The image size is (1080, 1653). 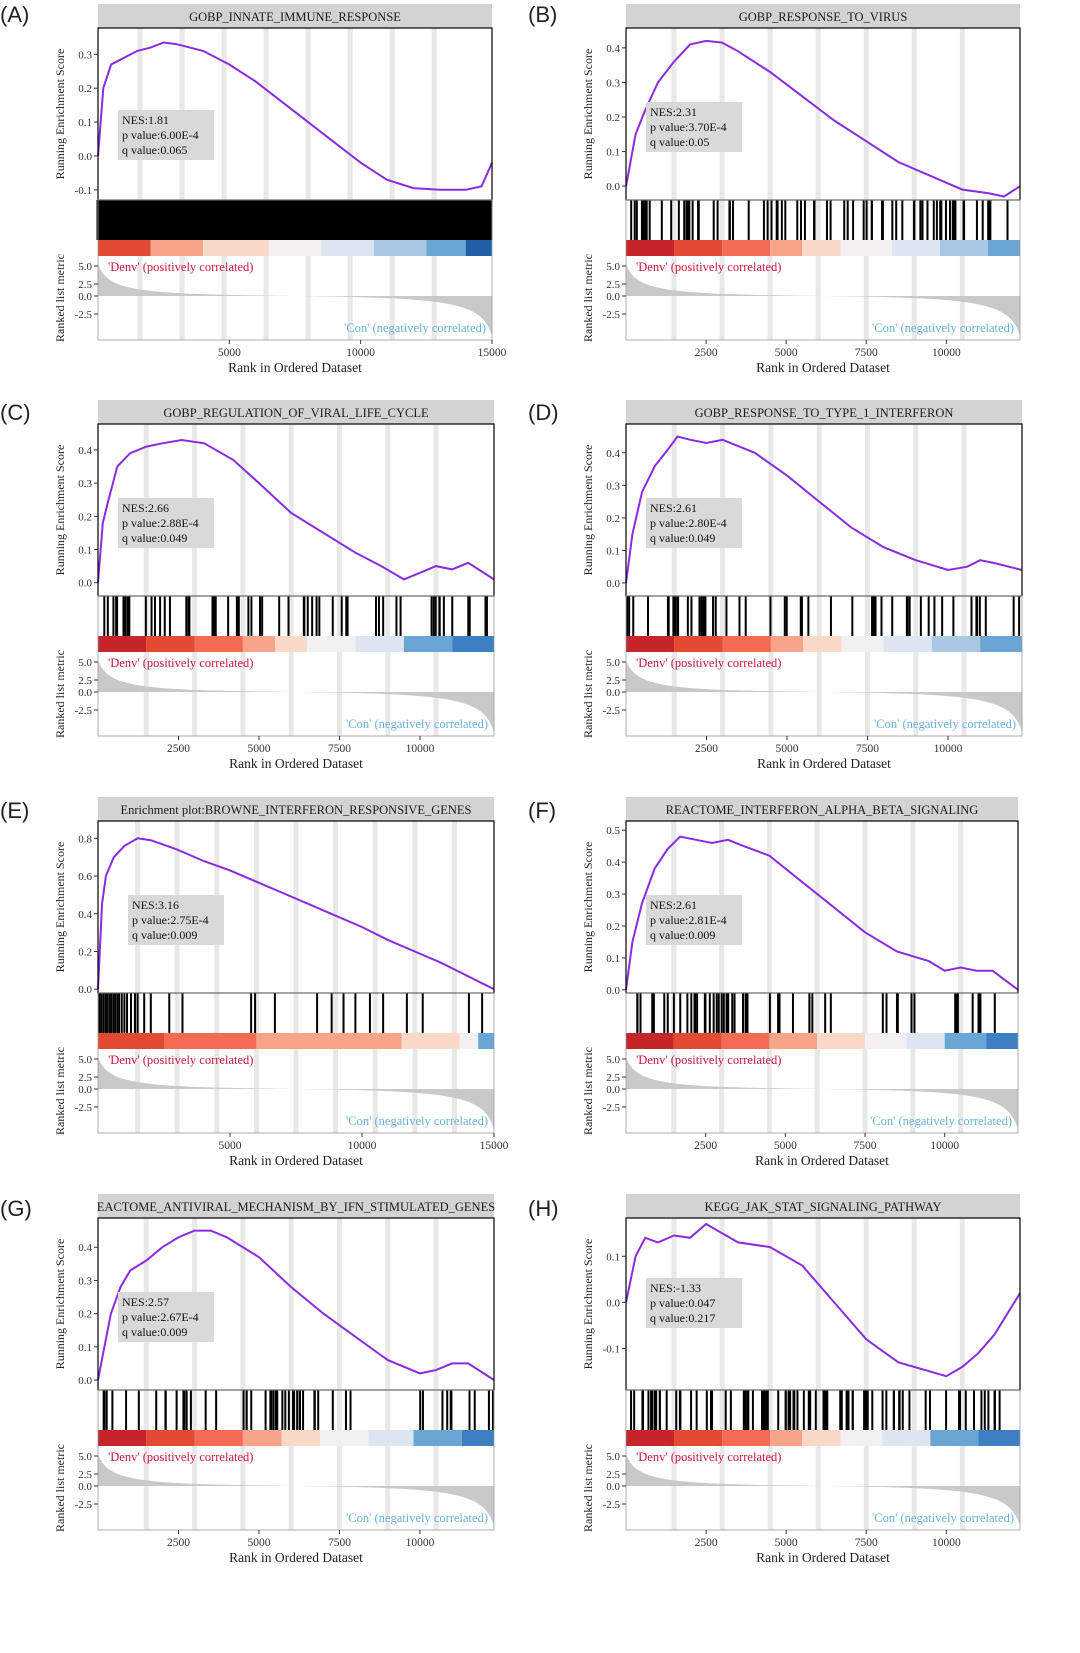 What do you see at coordinates (613, 831) in the screenshot?
I see `y-tick-label: 0.5` at bounding box center [613, 831].